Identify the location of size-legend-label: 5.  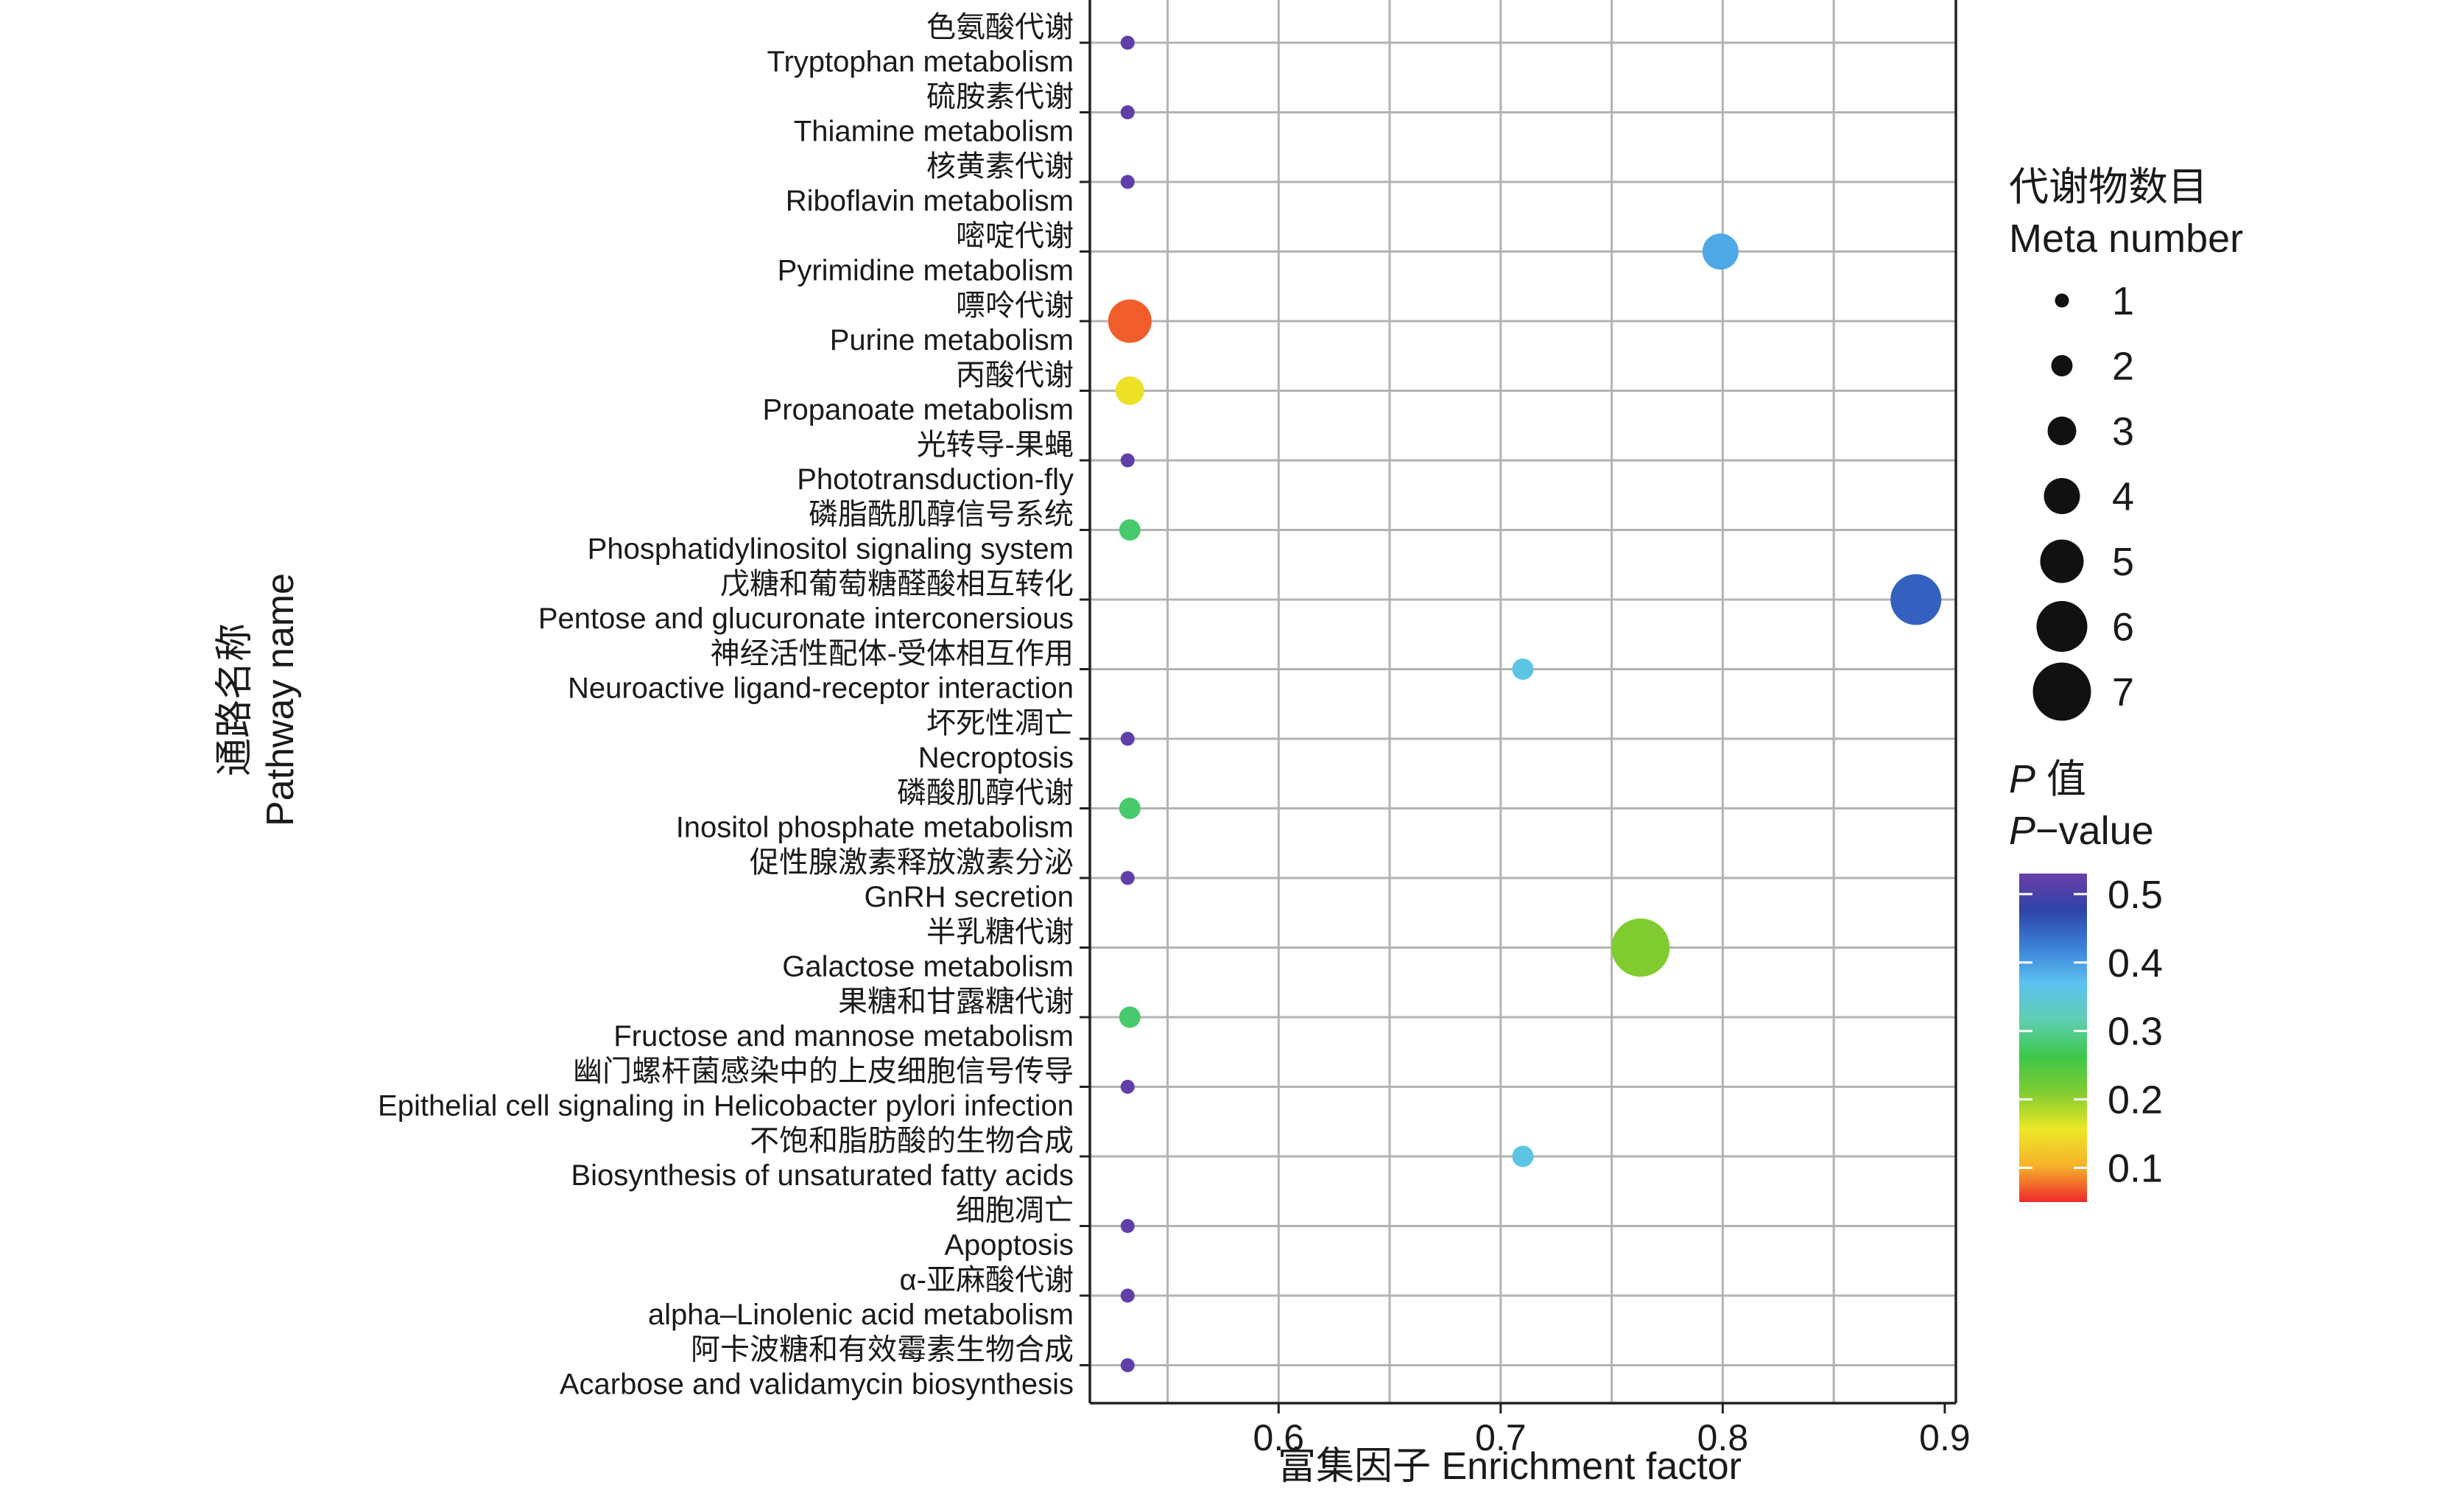
(2123, 562).